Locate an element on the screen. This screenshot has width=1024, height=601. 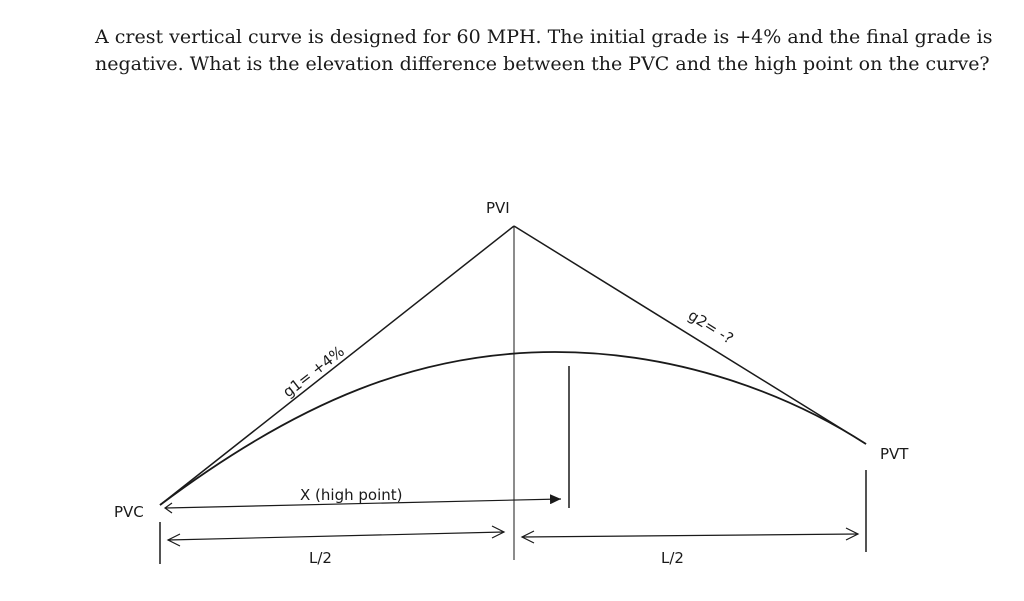
pvi-label: PVI is located at coordinates (498, 208).